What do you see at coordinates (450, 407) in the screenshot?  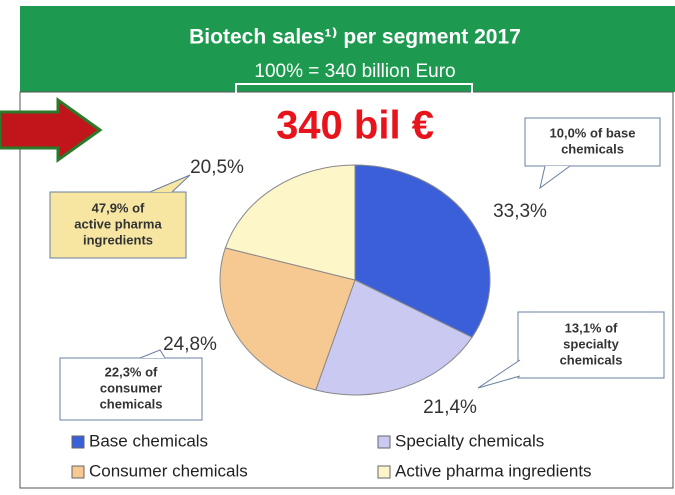 I see `value-label: 21,4%` at bounding box center [450, 407].